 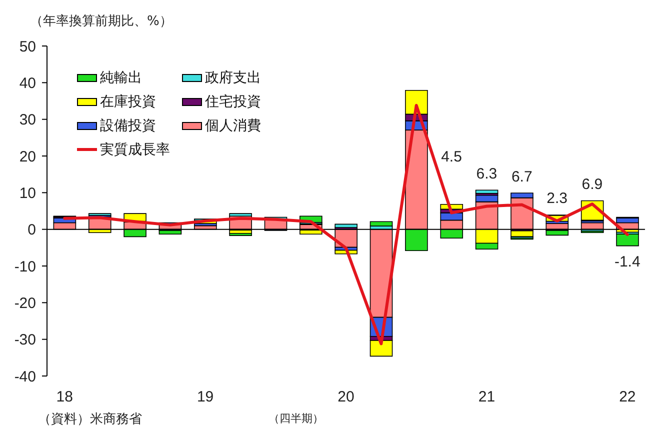 What do you see at coordinates (64, 397) in the screenshot?
I see `x-tick-label: 18` at bounding box center [64, 397].